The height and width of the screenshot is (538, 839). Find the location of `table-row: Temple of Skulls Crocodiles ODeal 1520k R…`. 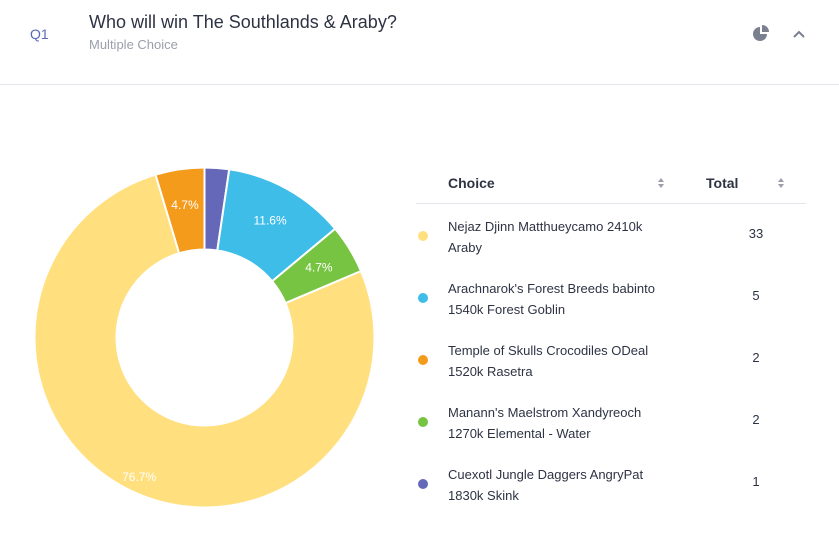

table-row: Temple of Skulls Crocodiles ODeal 1520k R… is located at coordinates (611, 359).